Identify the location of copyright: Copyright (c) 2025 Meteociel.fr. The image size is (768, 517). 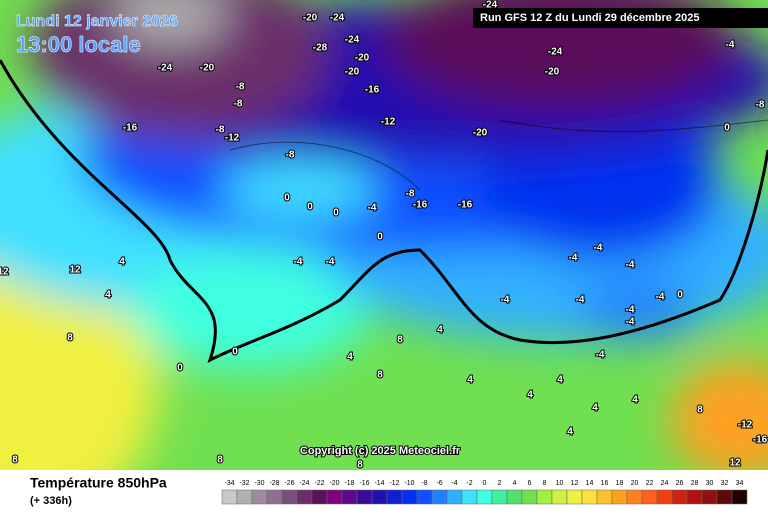
(380, 451).